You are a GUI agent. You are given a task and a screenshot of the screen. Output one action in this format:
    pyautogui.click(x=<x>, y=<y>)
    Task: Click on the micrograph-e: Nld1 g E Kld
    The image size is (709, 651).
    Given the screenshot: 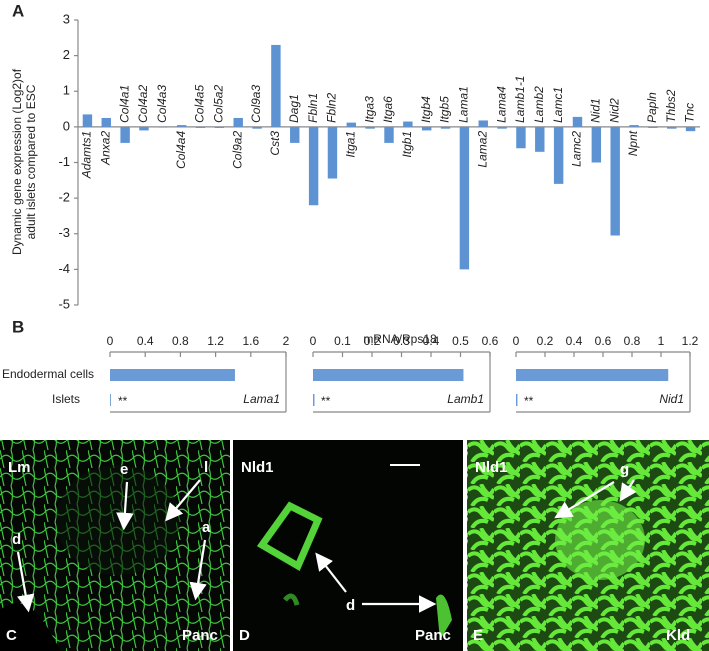 What is the action you would take?
    pyautogui.click(x=588, y=545)
    